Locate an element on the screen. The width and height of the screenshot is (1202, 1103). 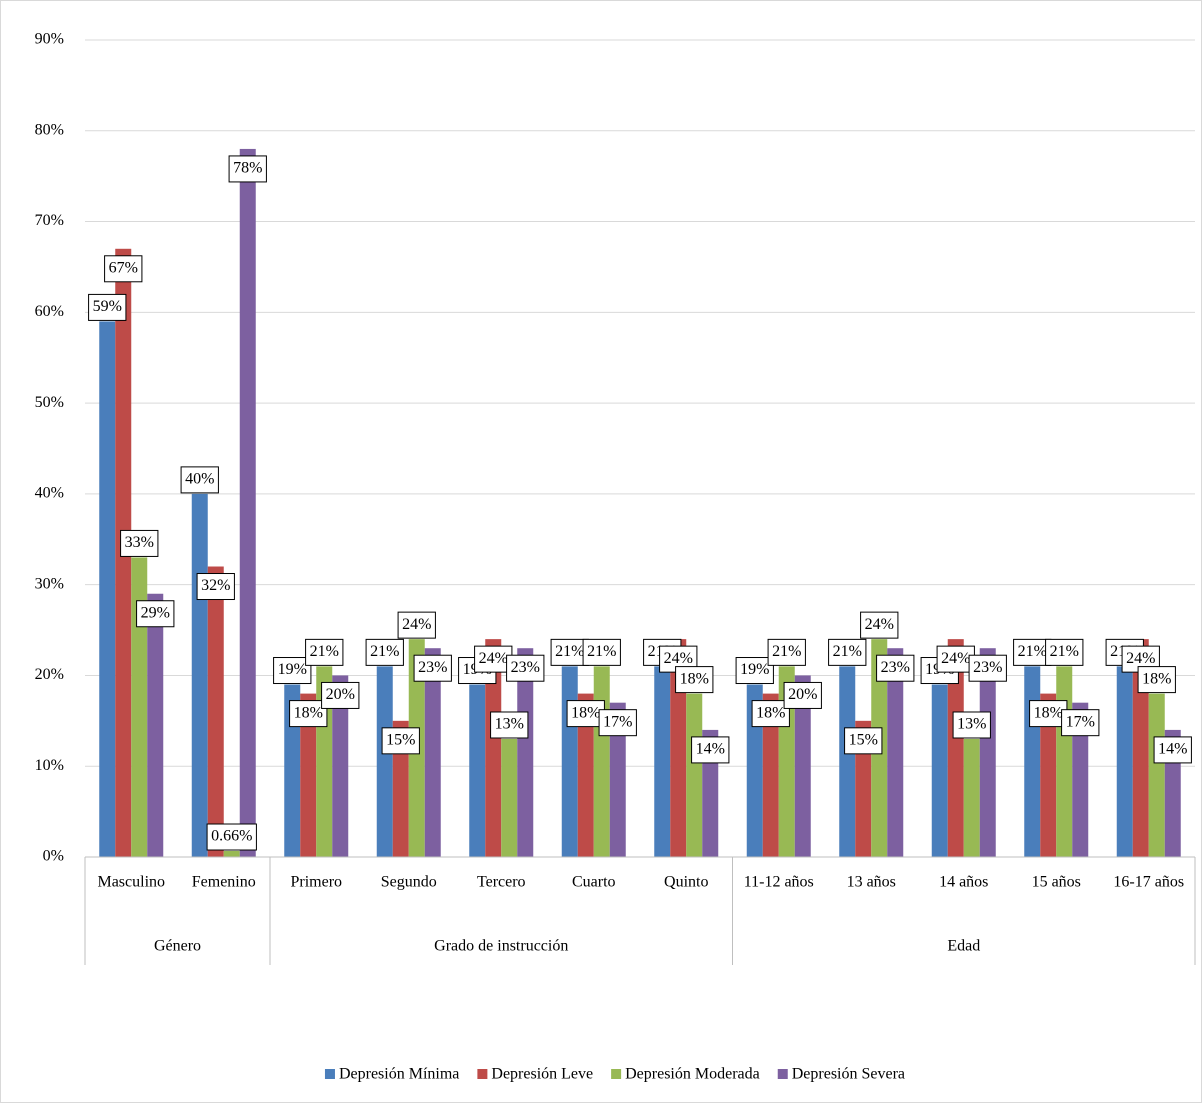
data-label: 14% is located at coordinates (710, 750).